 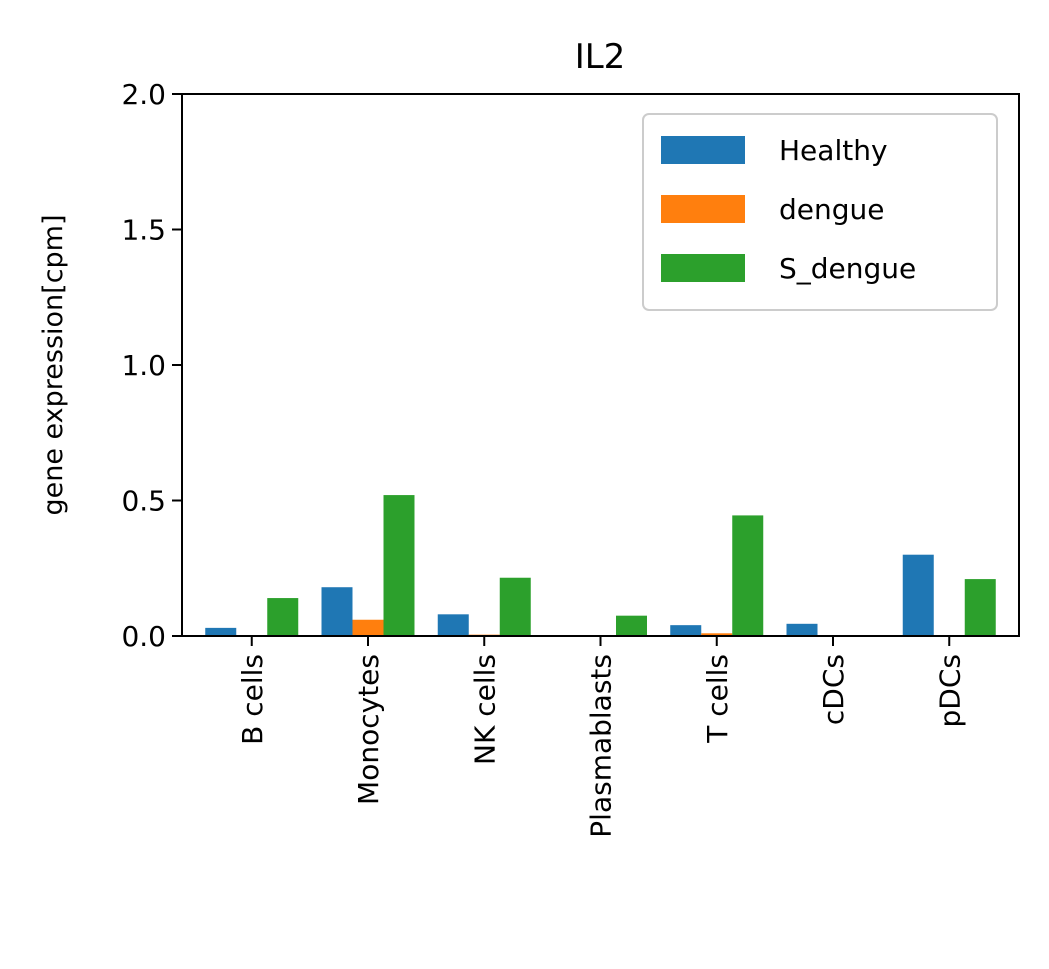 I want to click on y-tick-label: 1.0, so click(x=143, y=365).